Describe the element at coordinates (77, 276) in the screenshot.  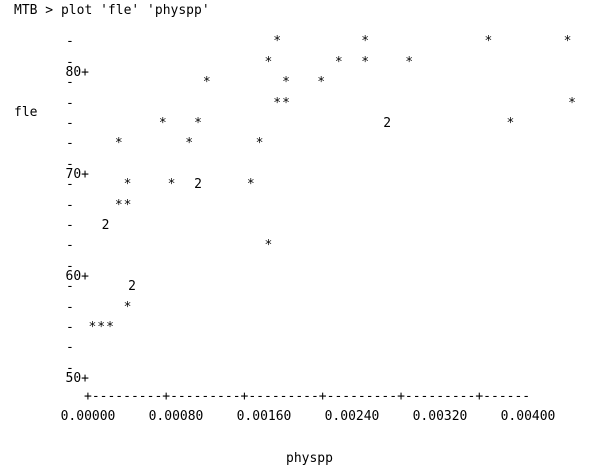
I see `y-tick-label: 60+` at that location.